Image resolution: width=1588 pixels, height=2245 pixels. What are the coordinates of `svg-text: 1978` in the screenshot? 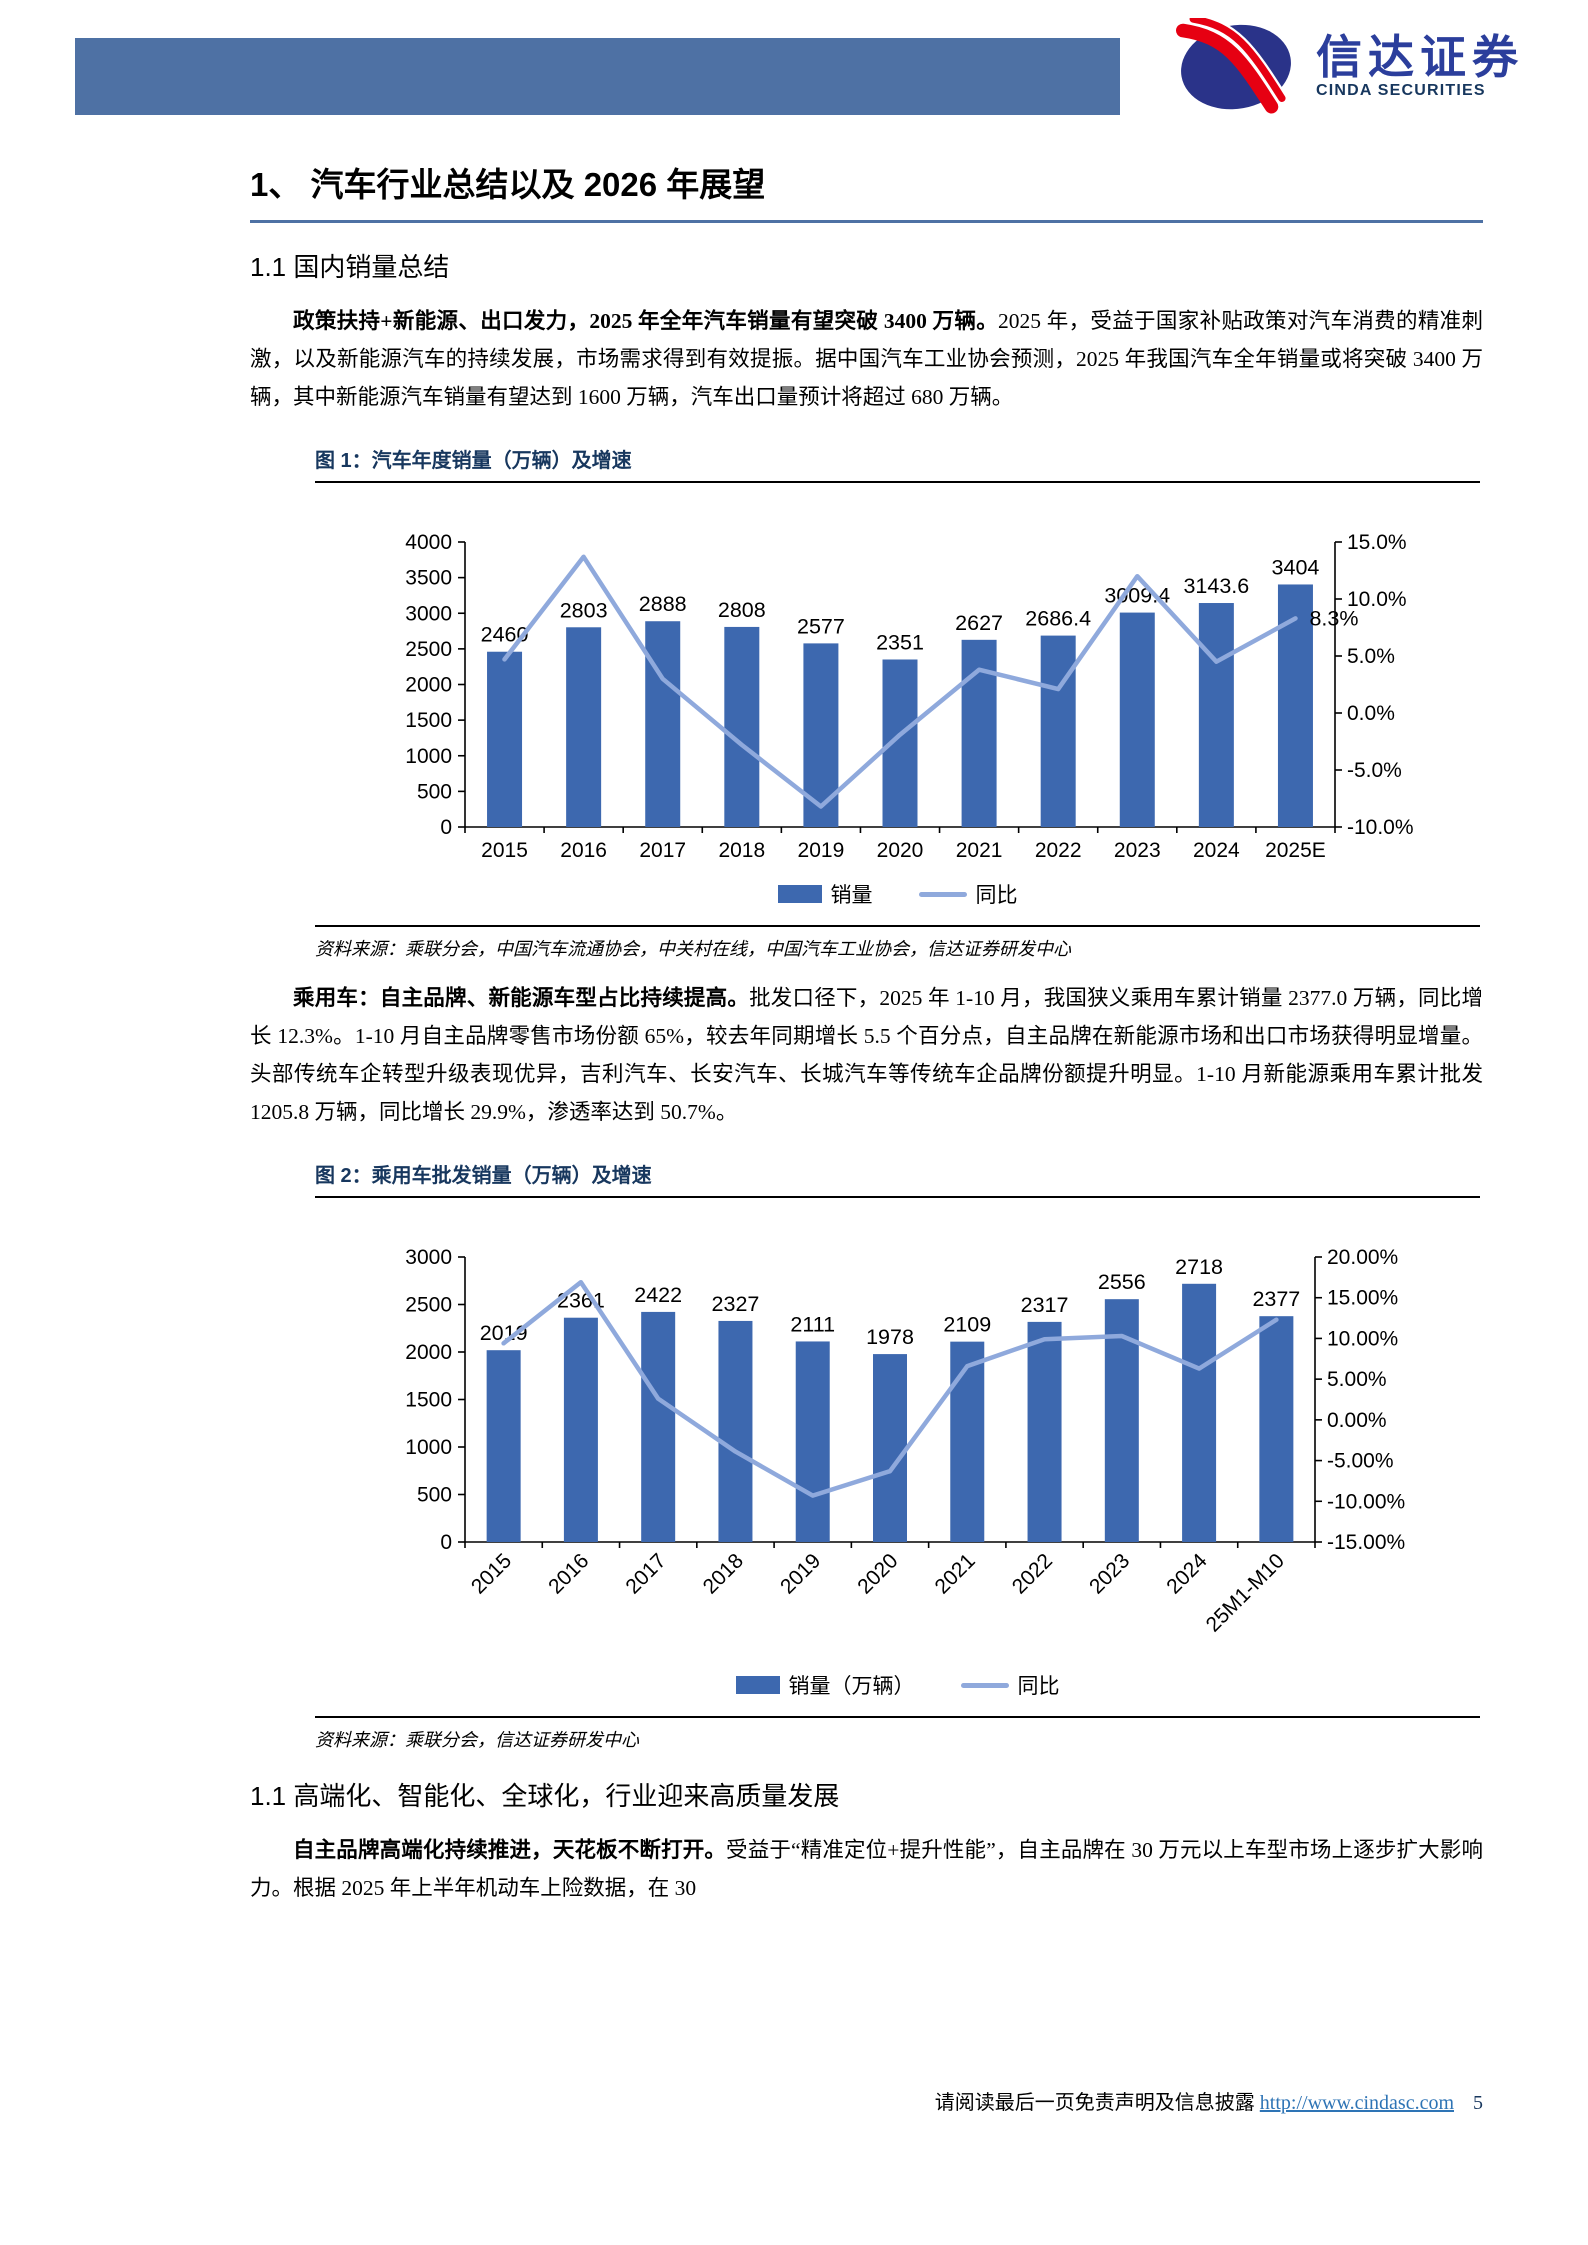 It's located at (890, 1337).